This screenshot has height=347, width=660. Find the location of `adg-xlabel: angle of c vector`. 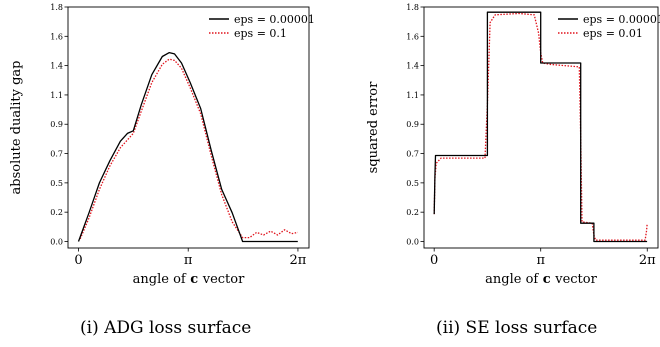

adg-xlabel: angle of c vector is located at coordinates (189, 279).